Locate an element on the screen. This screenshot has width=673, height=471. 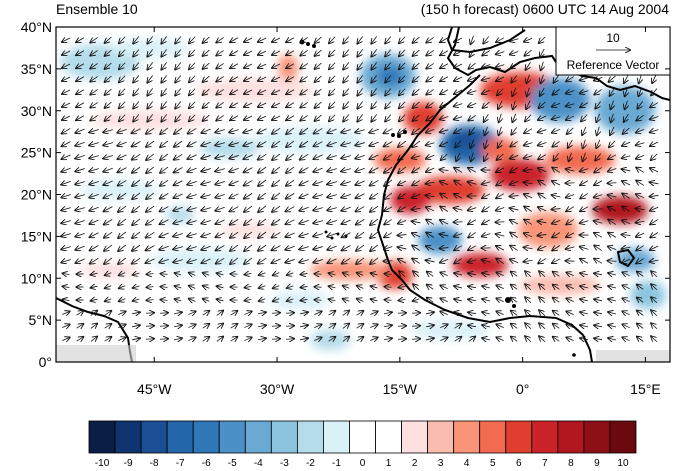
colorbar-label: 5 is located at coordinates (493, 463).